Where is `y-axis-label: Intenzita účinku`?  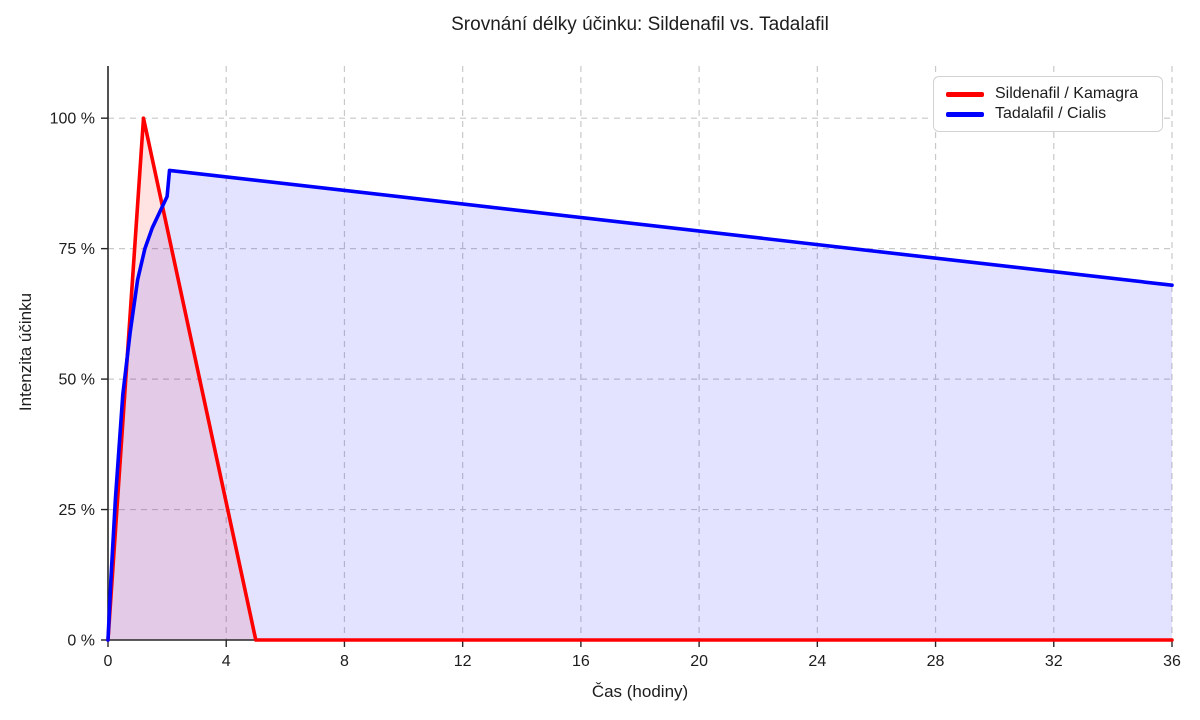 y-axis-label: Intenzita účinku is located at coordinates (25, 352).